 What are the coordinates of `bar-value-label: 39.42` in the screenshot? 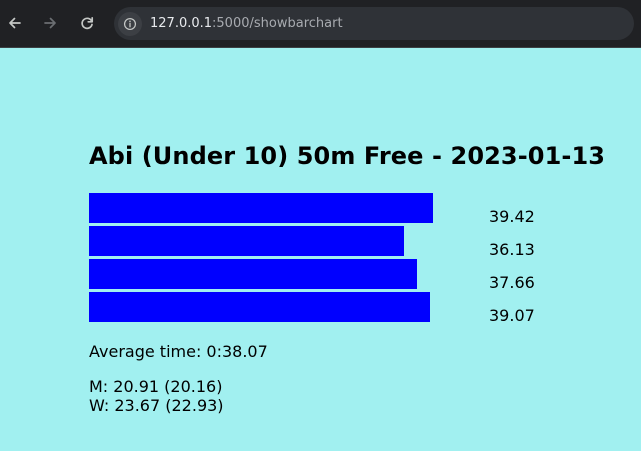 It's located at (512, 216).